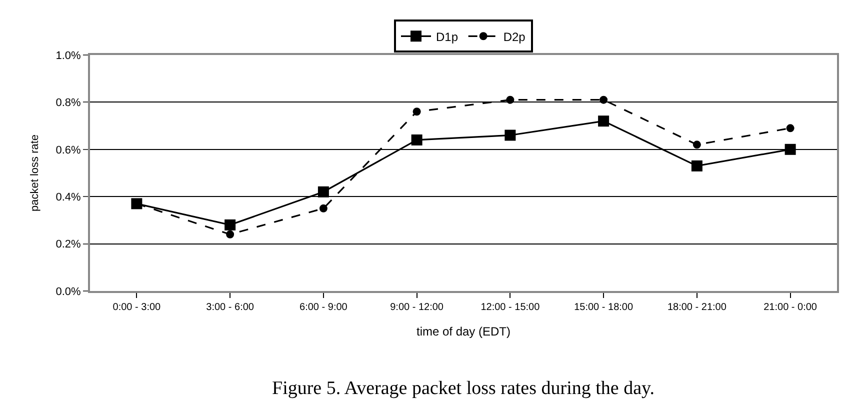 Image resolution: width=857 pixels, height=411 pixels. Describe the element at coordinates (69, 197) in the screenshot. I see `y-tick-label: 0.4%` at that location.